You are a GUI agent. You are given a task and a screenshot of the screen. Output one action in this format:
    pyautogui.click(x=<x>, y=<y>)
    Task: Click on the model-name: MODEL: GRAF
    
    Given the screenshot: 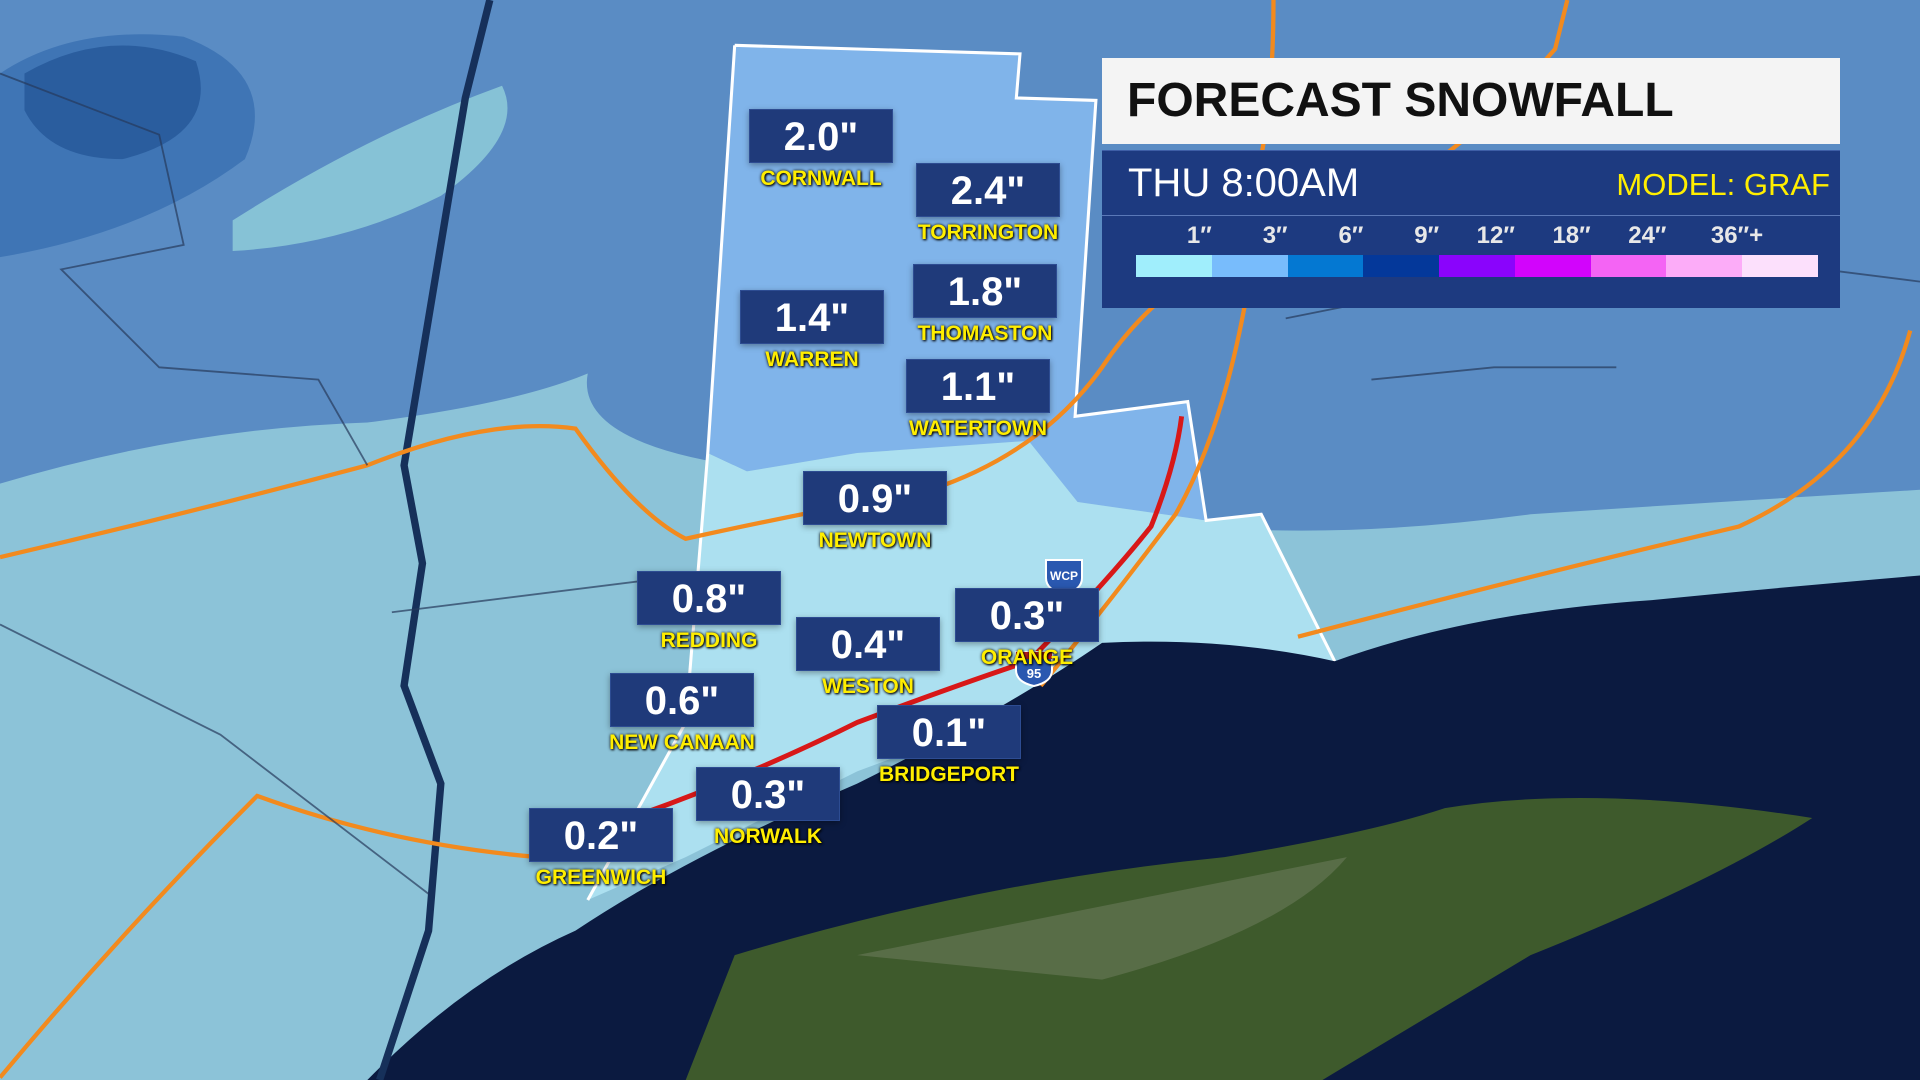 What is the action you would take?
    pyautogui.click(x=1723, y=184)
    